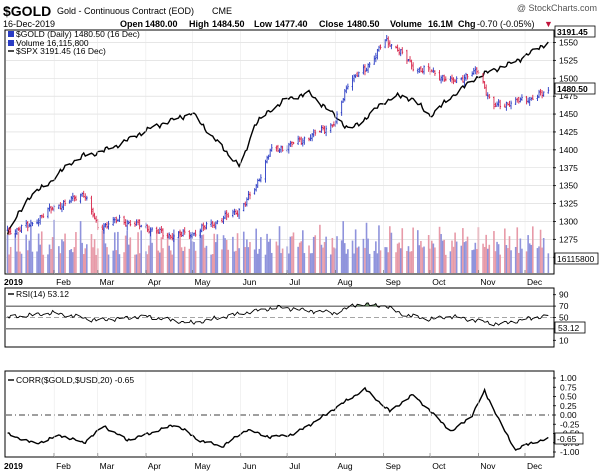 This screenshot has width=600, height=475. Describe the element at coordinates (506, 24) in the screenshot. I see `chg-value: -0.70 (-0.05%)` at that location.